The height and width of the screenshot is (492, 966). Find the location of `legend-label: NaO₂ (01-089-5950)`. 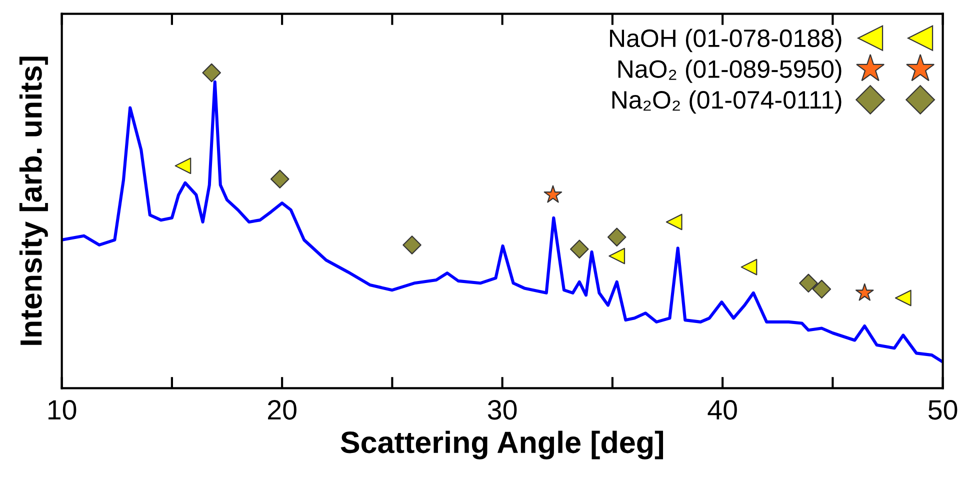

legend-label: NaO₂ (01-089-5950) is located at coordinates (730, 71).